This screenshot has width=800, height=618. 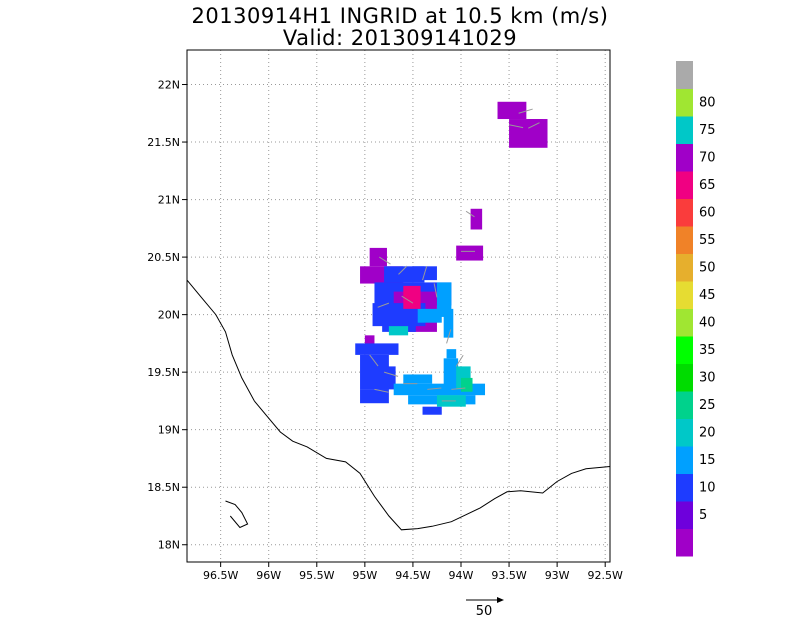 I want to click on lon-tick-label: 92.5W, so click(x=605, y=575).